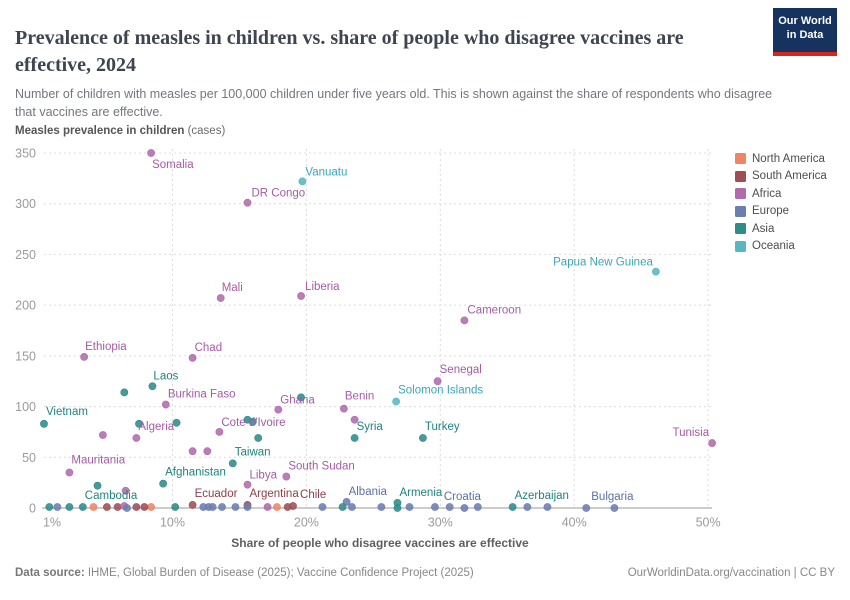 The width and height of the screenshot is (850, 600). Describe the element at coordinates (322, 287) in the screenshot. I see `point-label-liberia: Liberia` at that location.